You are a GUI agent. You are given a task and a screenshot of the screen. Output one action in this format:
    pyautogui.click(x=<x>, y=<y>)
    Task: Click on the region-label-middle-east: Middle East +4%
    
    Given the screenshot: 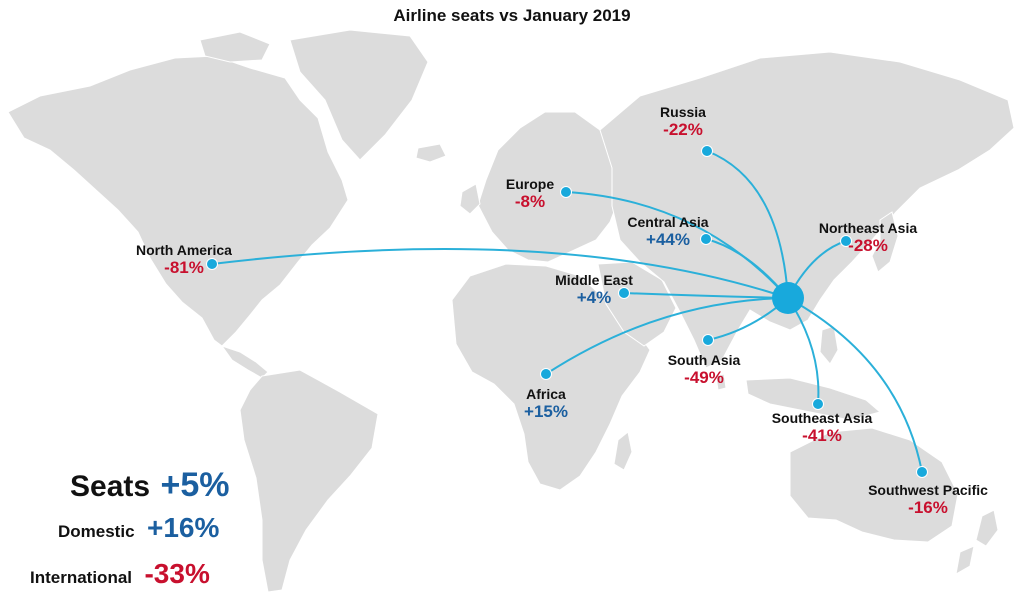 What is the action you would take?
    pyautogui.click(x=594, y=290)
    